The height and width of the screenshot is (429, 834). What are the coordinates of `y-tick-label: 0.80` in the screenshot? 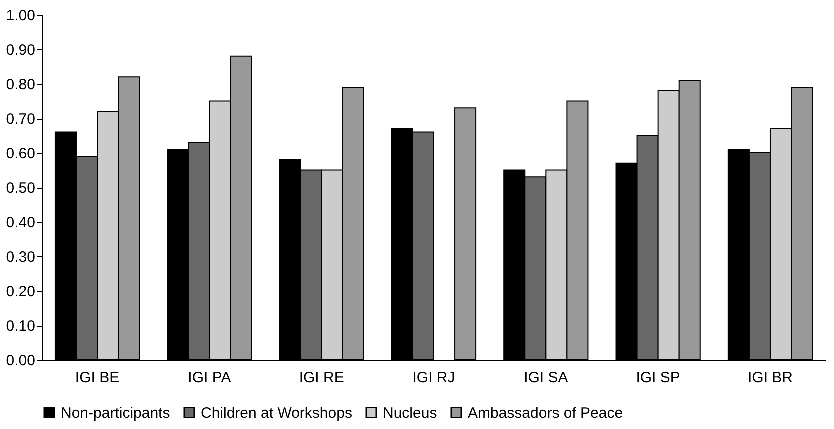 It's located at (21, 85).